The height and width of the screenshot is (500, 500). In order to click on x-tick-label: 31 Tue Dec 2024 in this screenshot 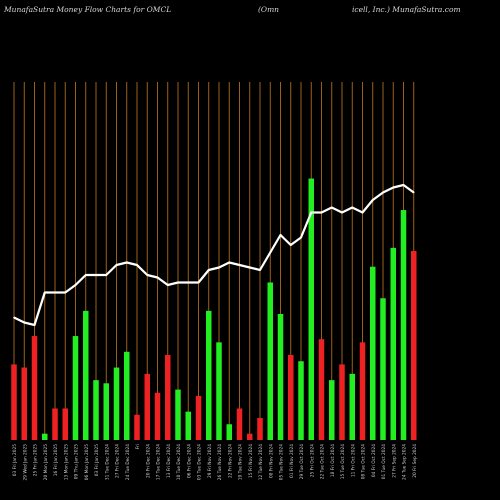, I will do `click(107, 462)`.